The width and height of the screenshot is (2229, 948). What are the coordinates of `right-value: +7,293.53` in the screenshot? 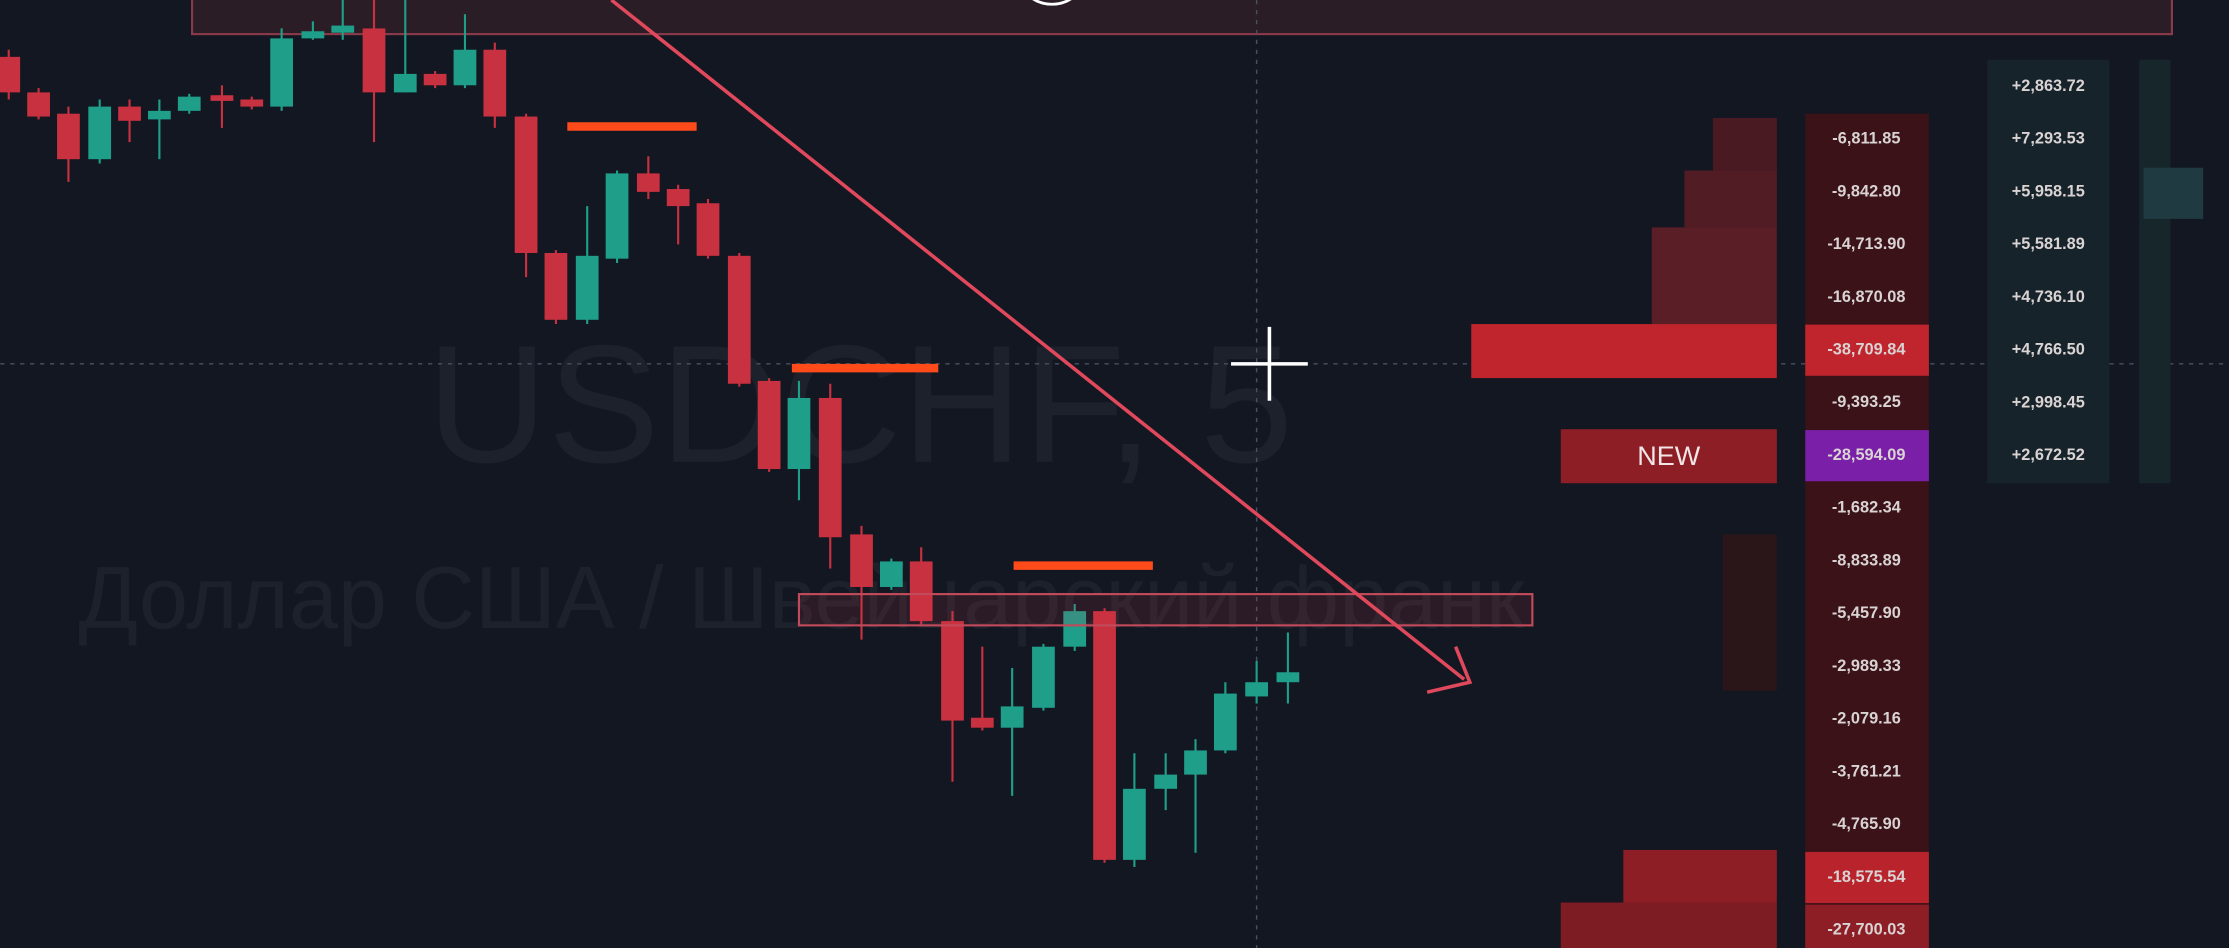 It's located at (2048, 139).